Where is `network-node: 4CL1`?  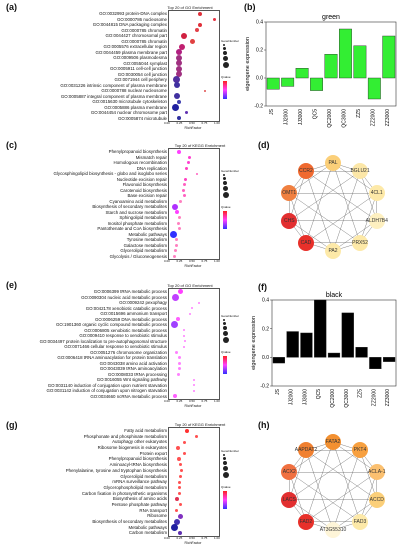 network-node: 4CL1 is located at coordinates (376, 193).